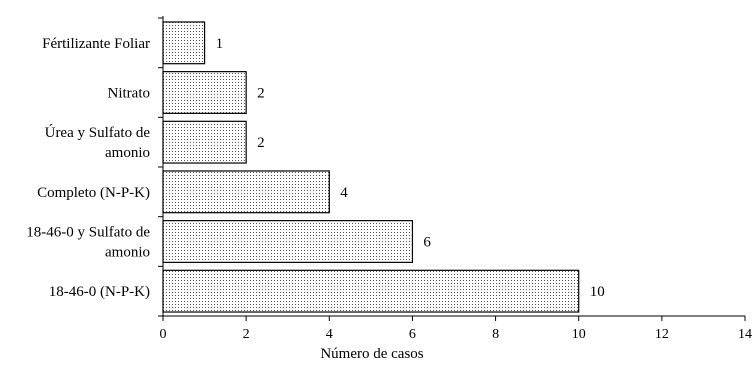 This screenshot has height=367, width=755. I want to click on x-tick-label: 0, so click(163, 334).